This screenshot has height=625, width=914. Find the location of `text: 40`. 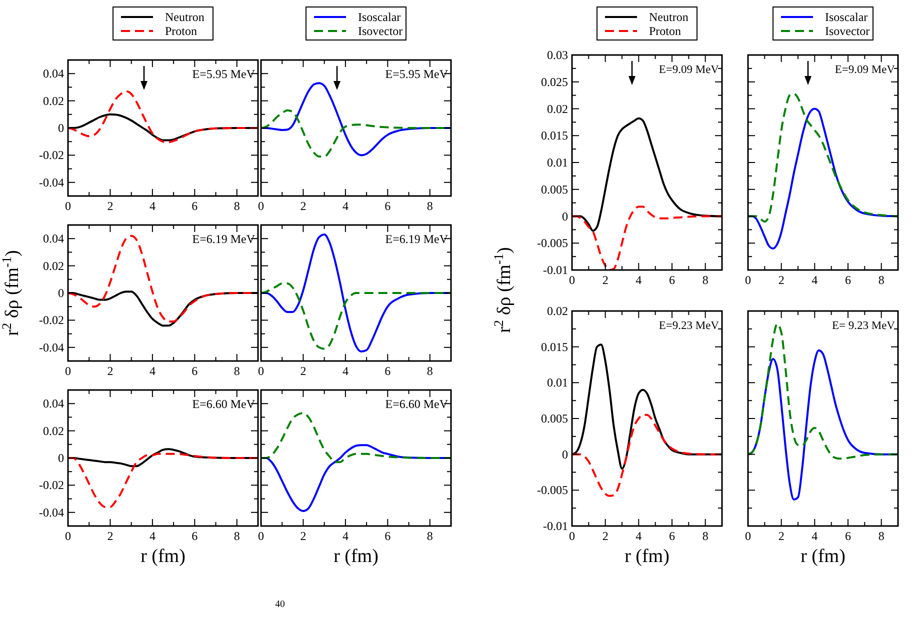

text: 40 is located at coordinates (280, 604).